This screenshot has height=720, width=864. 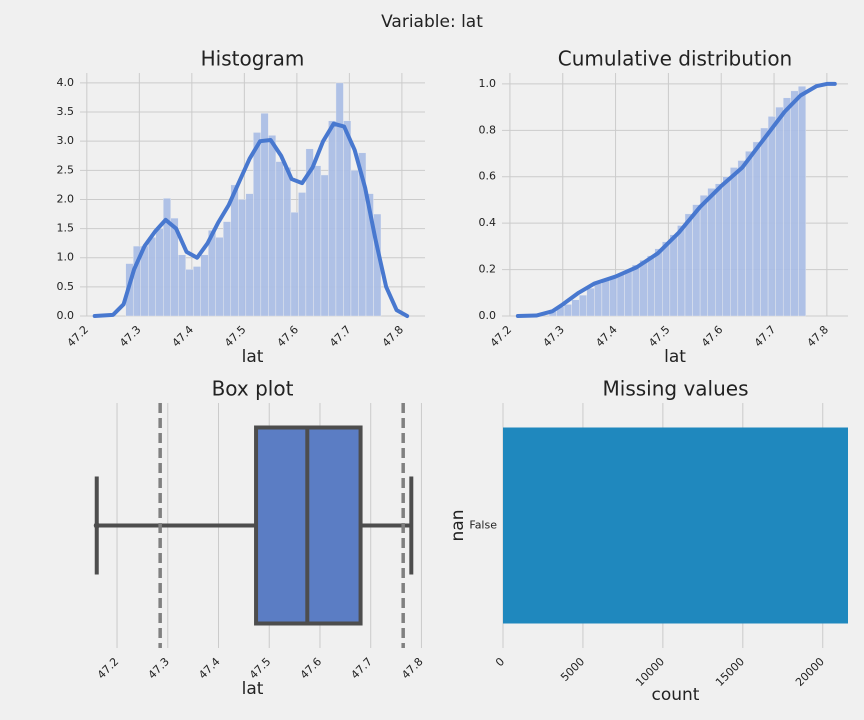 What do you see at coordinates (675, 525) in the screenshot?
I see `bar` at bounding box center [675, 525].